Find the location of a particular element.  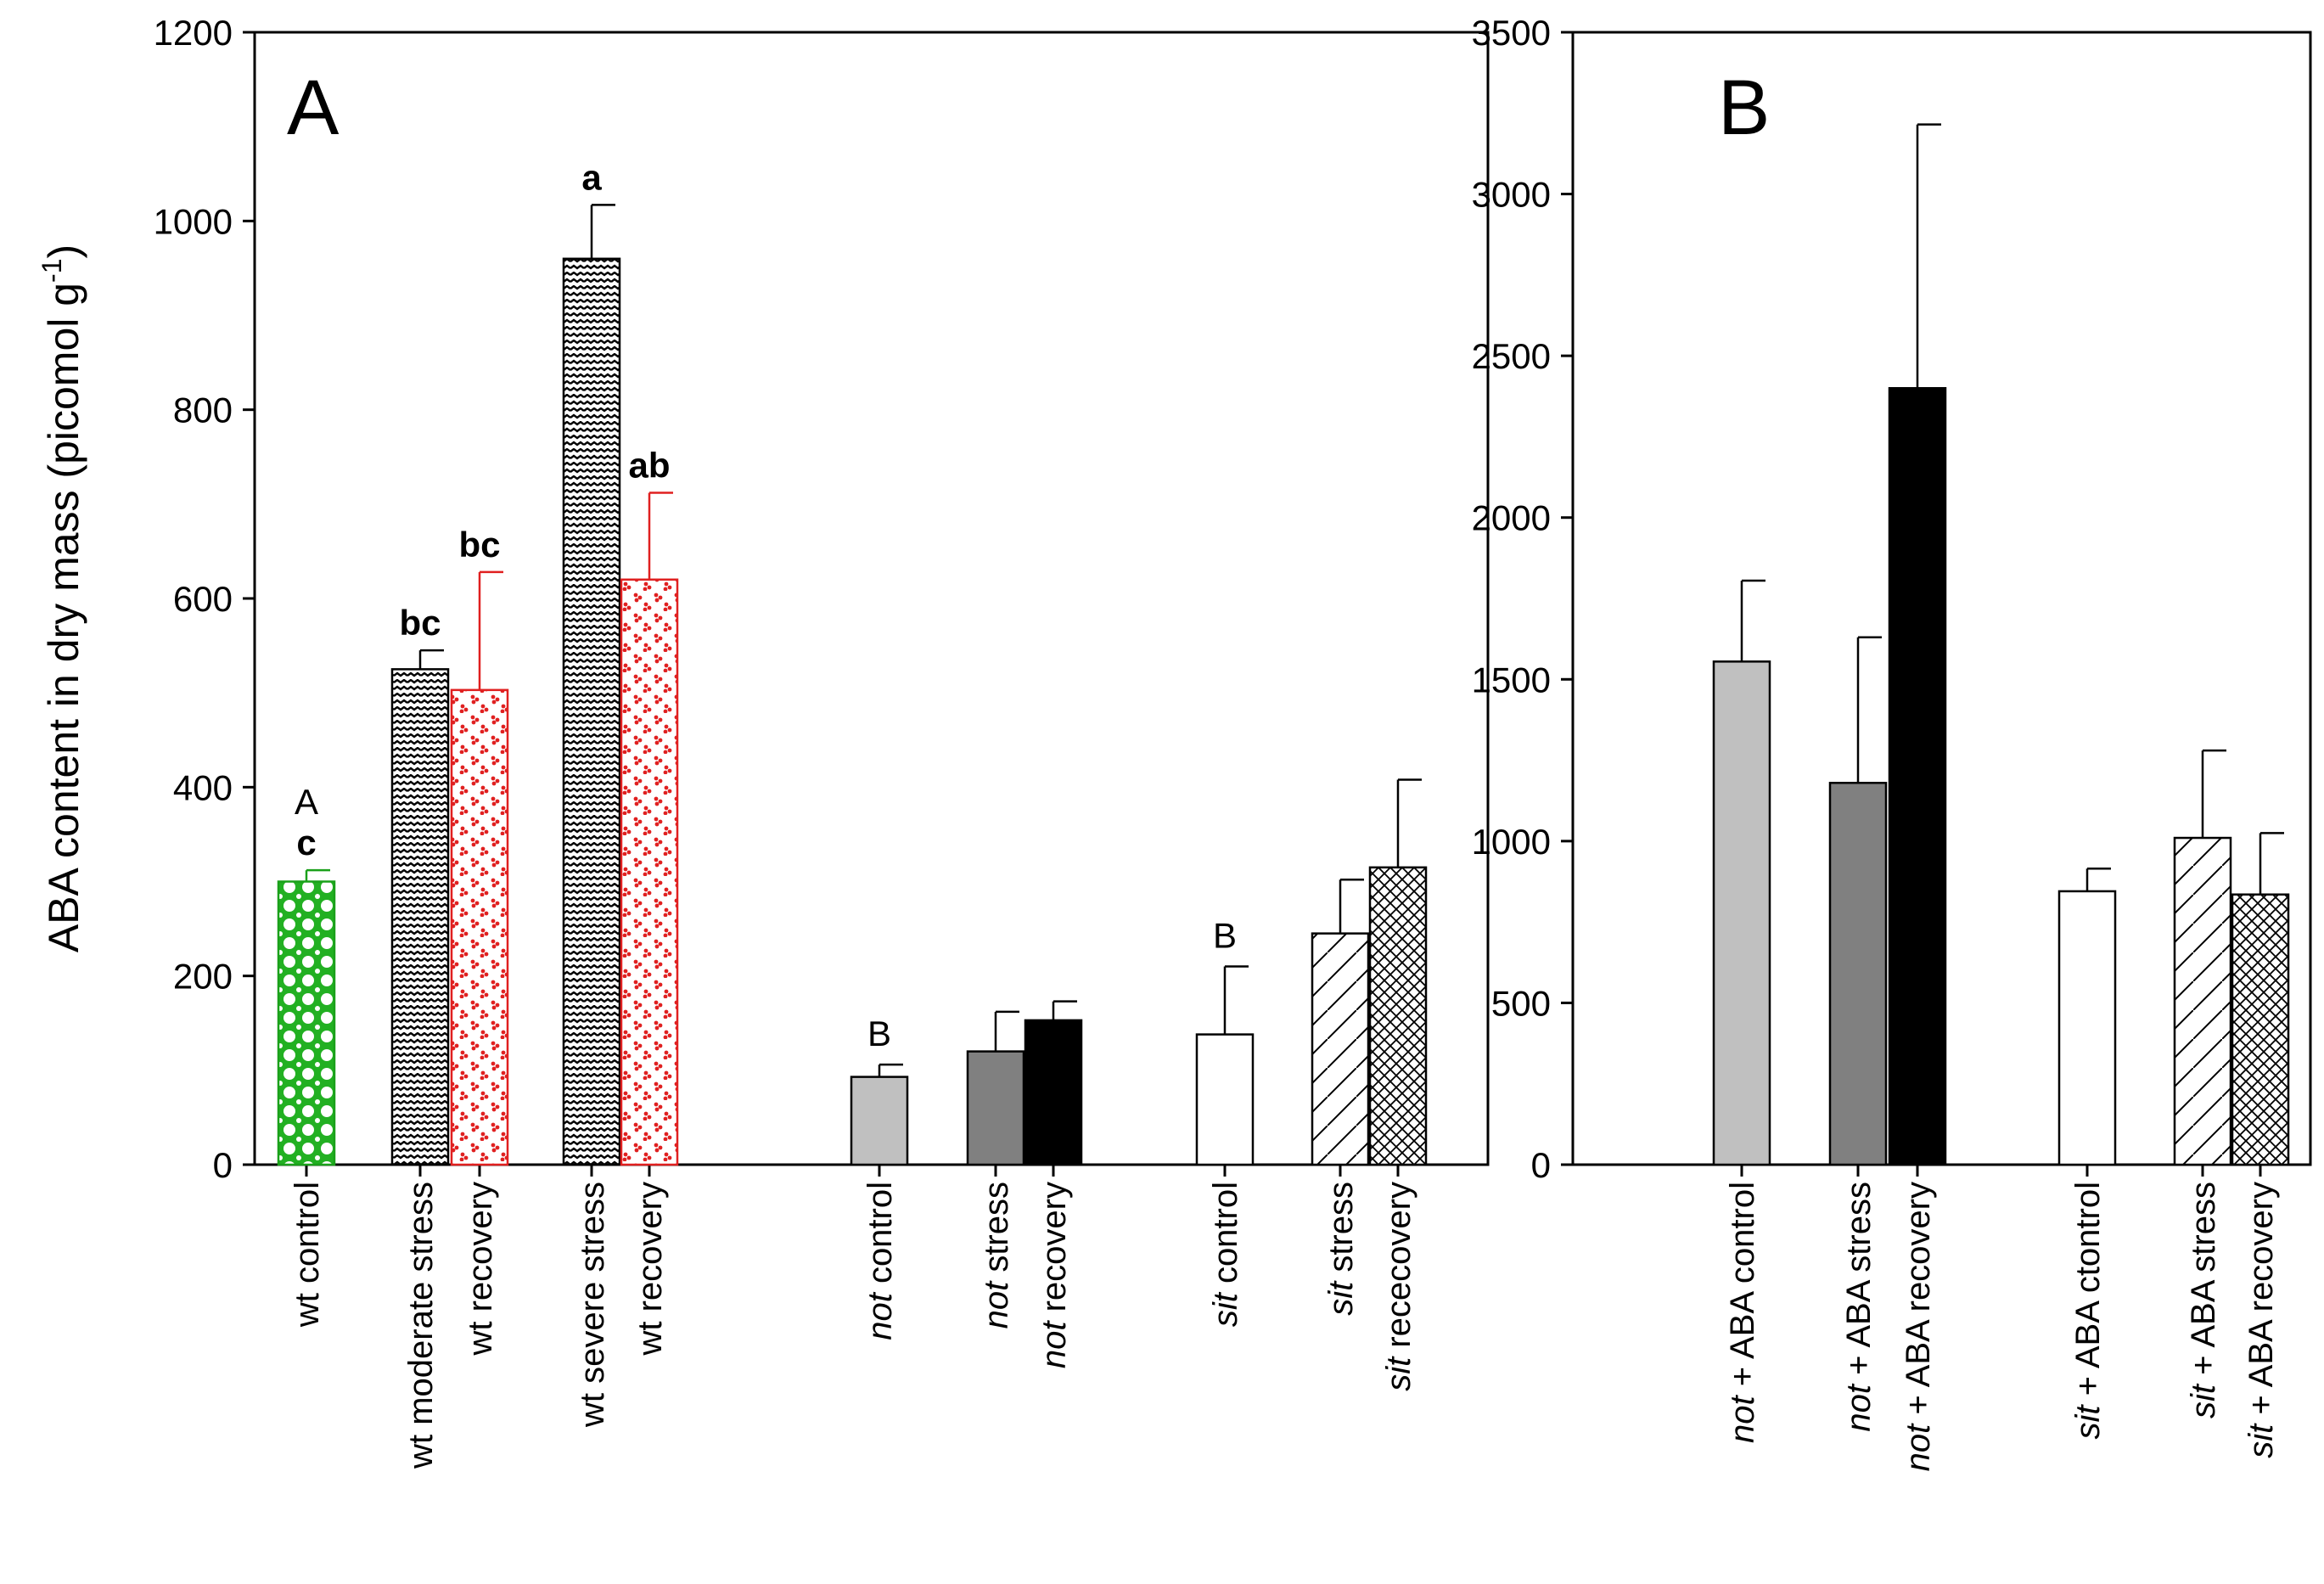

category-label-not-aba-control: not + ABA control is located at coordinates (1742, 1312).